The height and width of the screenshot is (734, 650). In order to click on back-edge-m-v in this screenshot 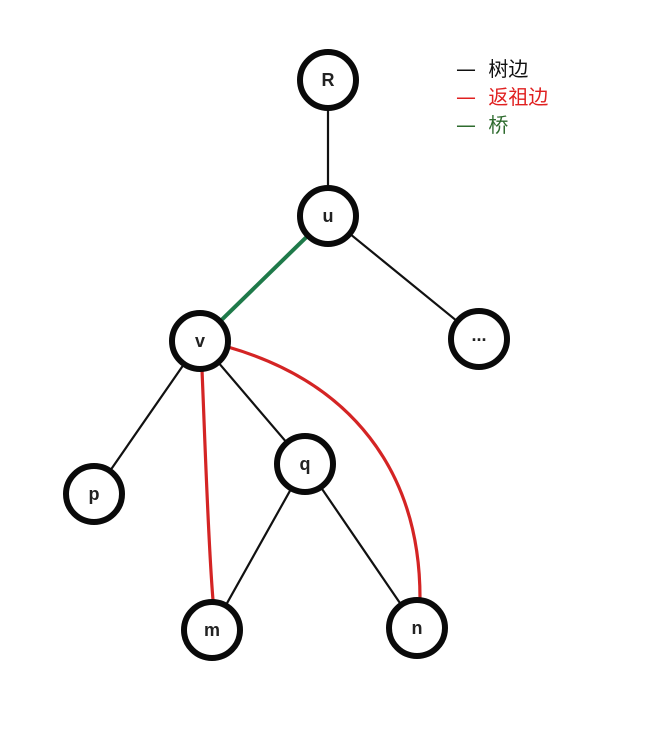, I will do `click(207, 485)`.